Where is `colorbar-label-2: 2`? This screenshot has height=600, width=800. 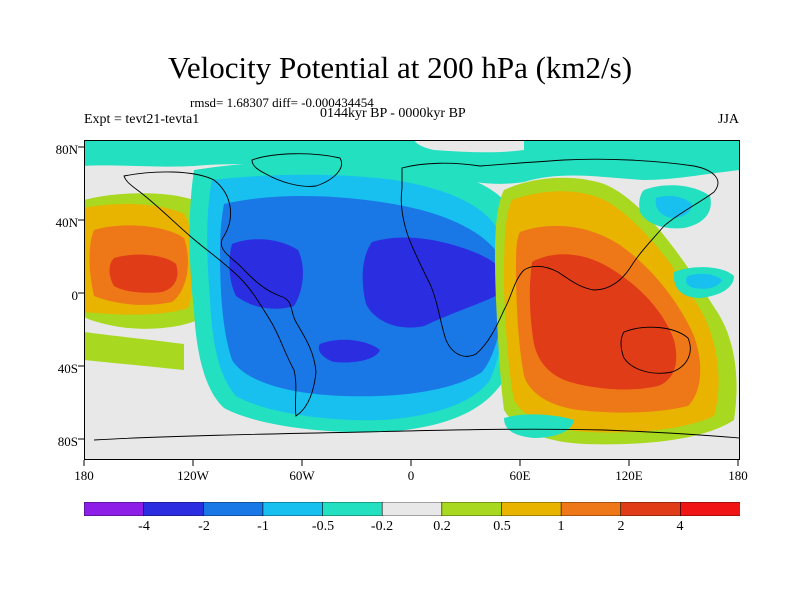
colorbar-label-2: 2 is located at coordinates (621, 526).